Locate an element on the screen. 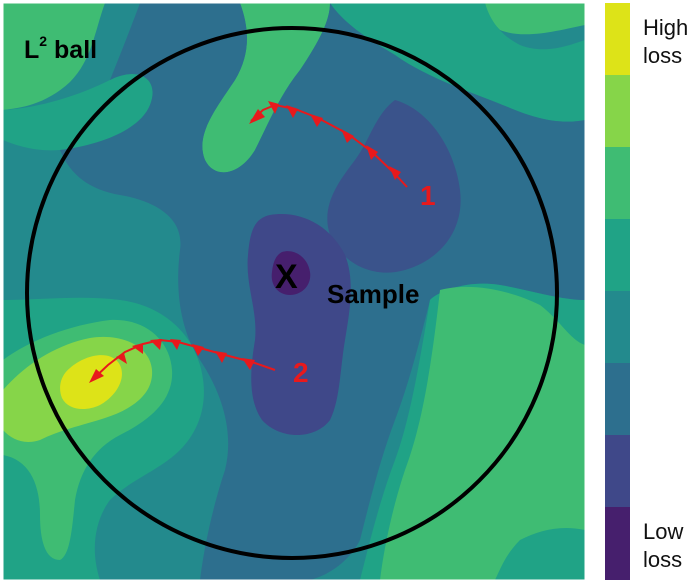 This screenshot has height=584, width=695. colorbar-low-line2: loss is located at coordinates (662, 559).